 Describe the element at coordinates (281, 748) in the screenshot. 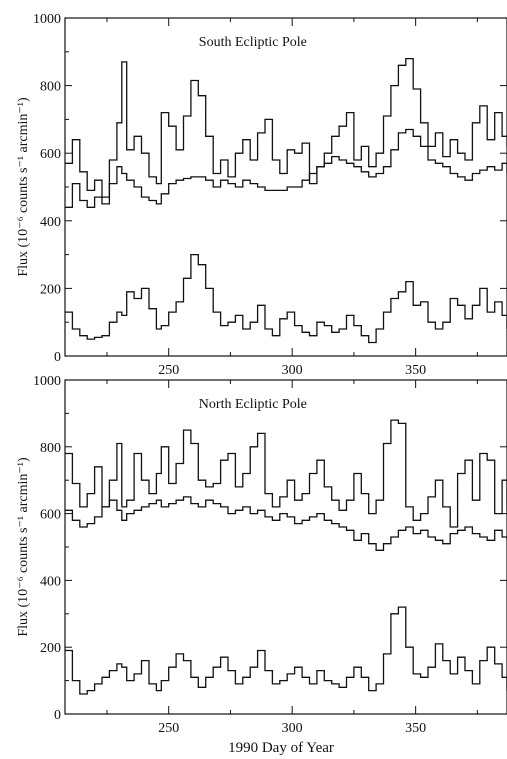

I see `x-axis-label: 1990 Day of Year` at that location.